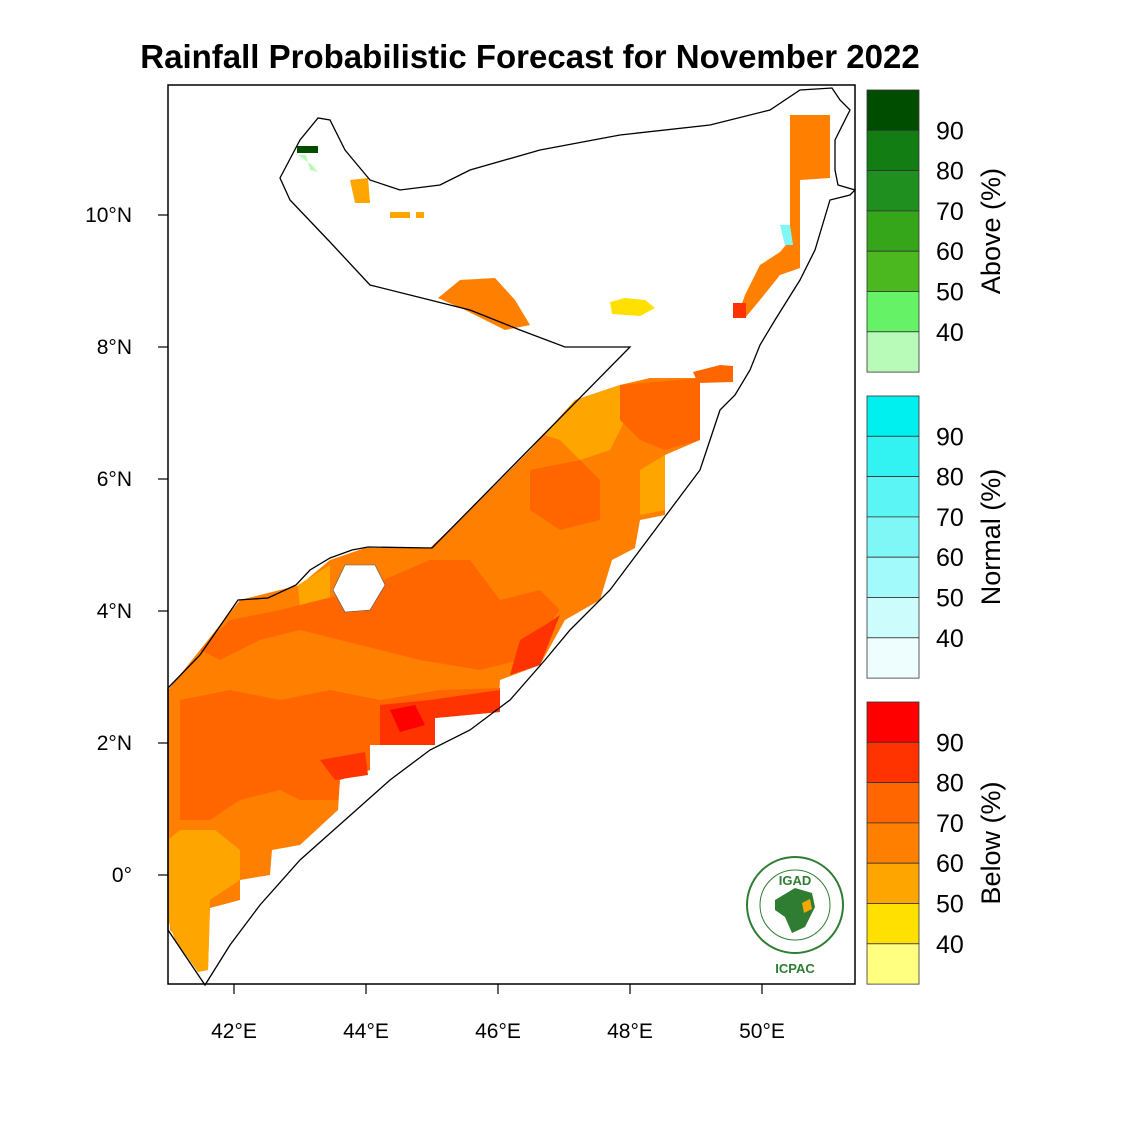  I want to click on lat-tick-label: 10°N, so click(108, 215).